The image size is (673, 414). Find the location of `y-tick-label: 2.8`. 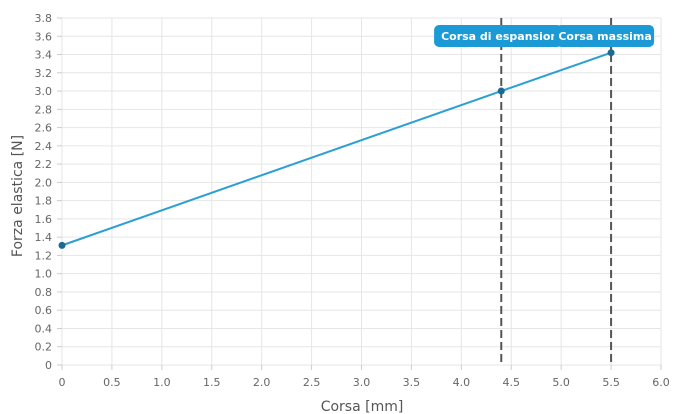

y-tick-label: 2.8 is located at coordinates (44, 109).